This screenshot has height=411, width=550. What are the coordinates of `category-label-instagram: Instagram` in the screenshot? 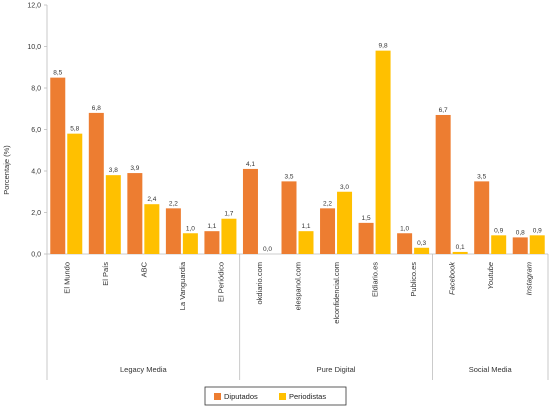 It's located at (529, 278).